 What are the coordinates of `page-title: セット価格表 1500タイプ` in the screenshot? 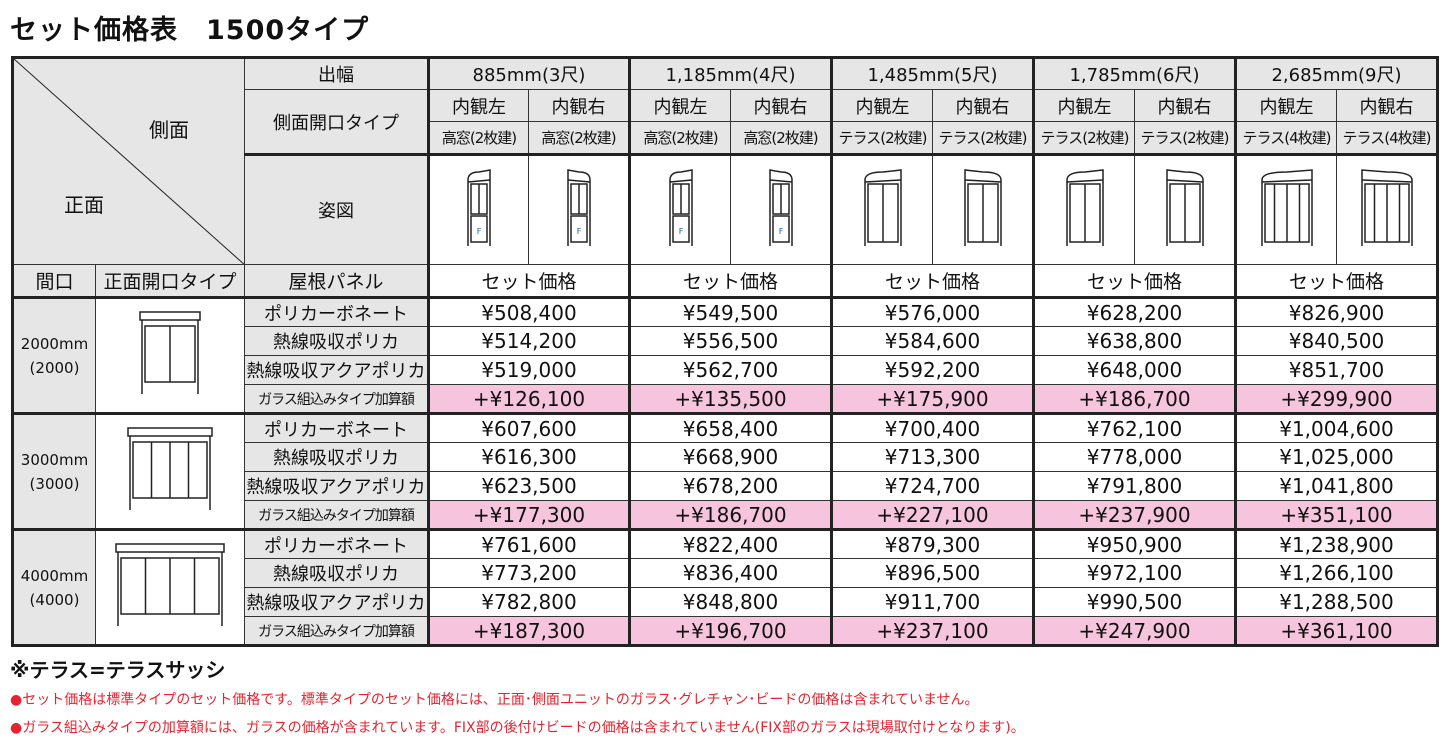 It's located at (190, 30).